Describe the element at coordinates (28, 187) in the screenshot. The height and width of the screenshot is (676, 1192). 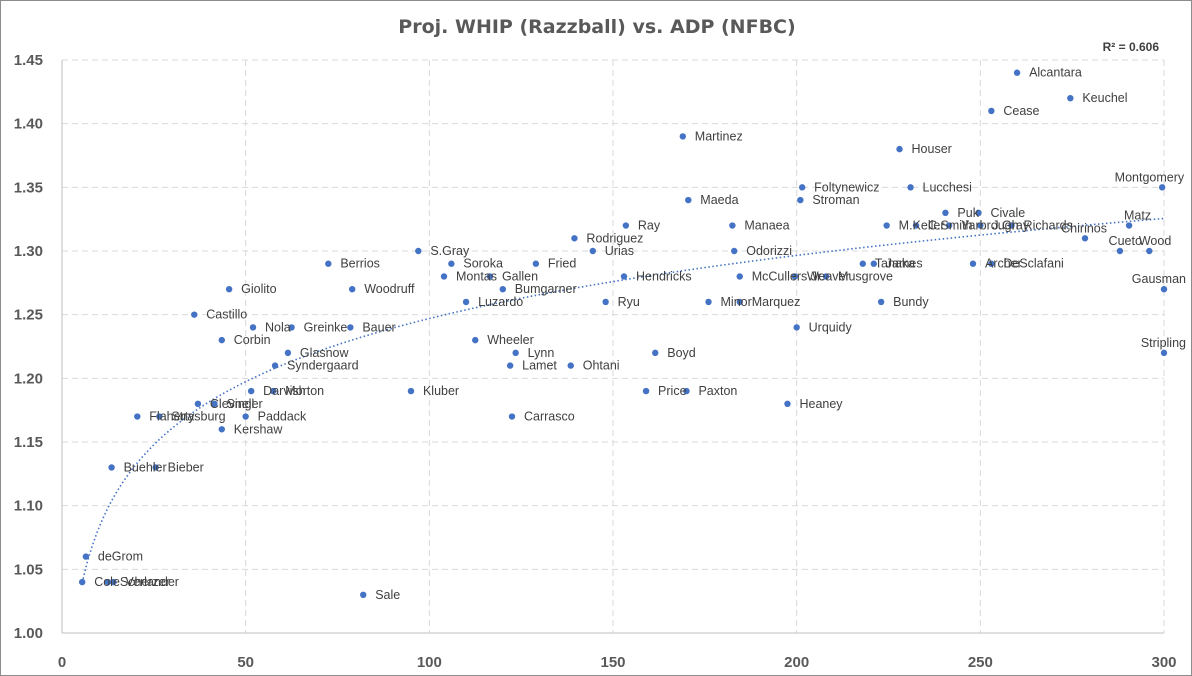
I see `y-tick-label: 1.35` at that location.